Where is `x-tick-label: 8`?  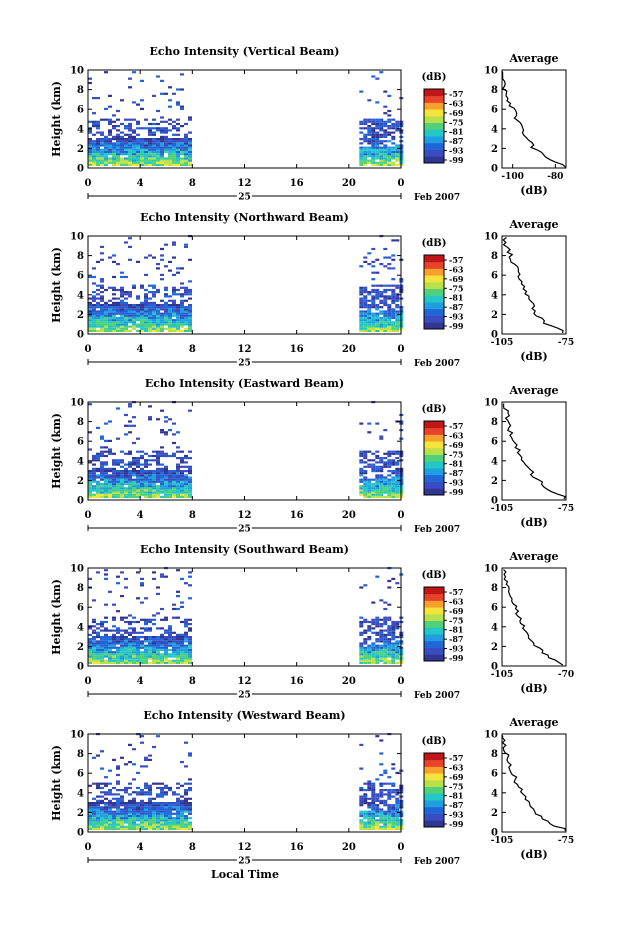
x-tick-label: 8 is located at coordinates (192, 183).